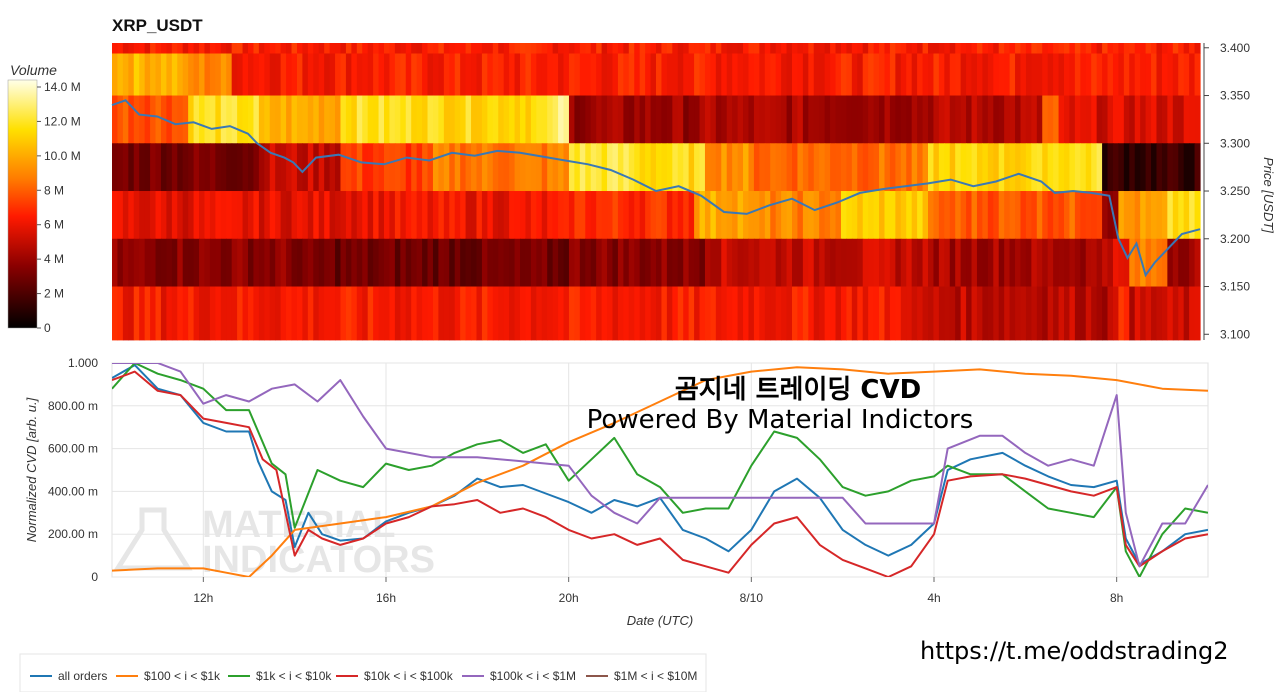 This screenshot has width=1280, height=692. I want to click on colorbar-tick-label: 6 M, so click(54, 225).